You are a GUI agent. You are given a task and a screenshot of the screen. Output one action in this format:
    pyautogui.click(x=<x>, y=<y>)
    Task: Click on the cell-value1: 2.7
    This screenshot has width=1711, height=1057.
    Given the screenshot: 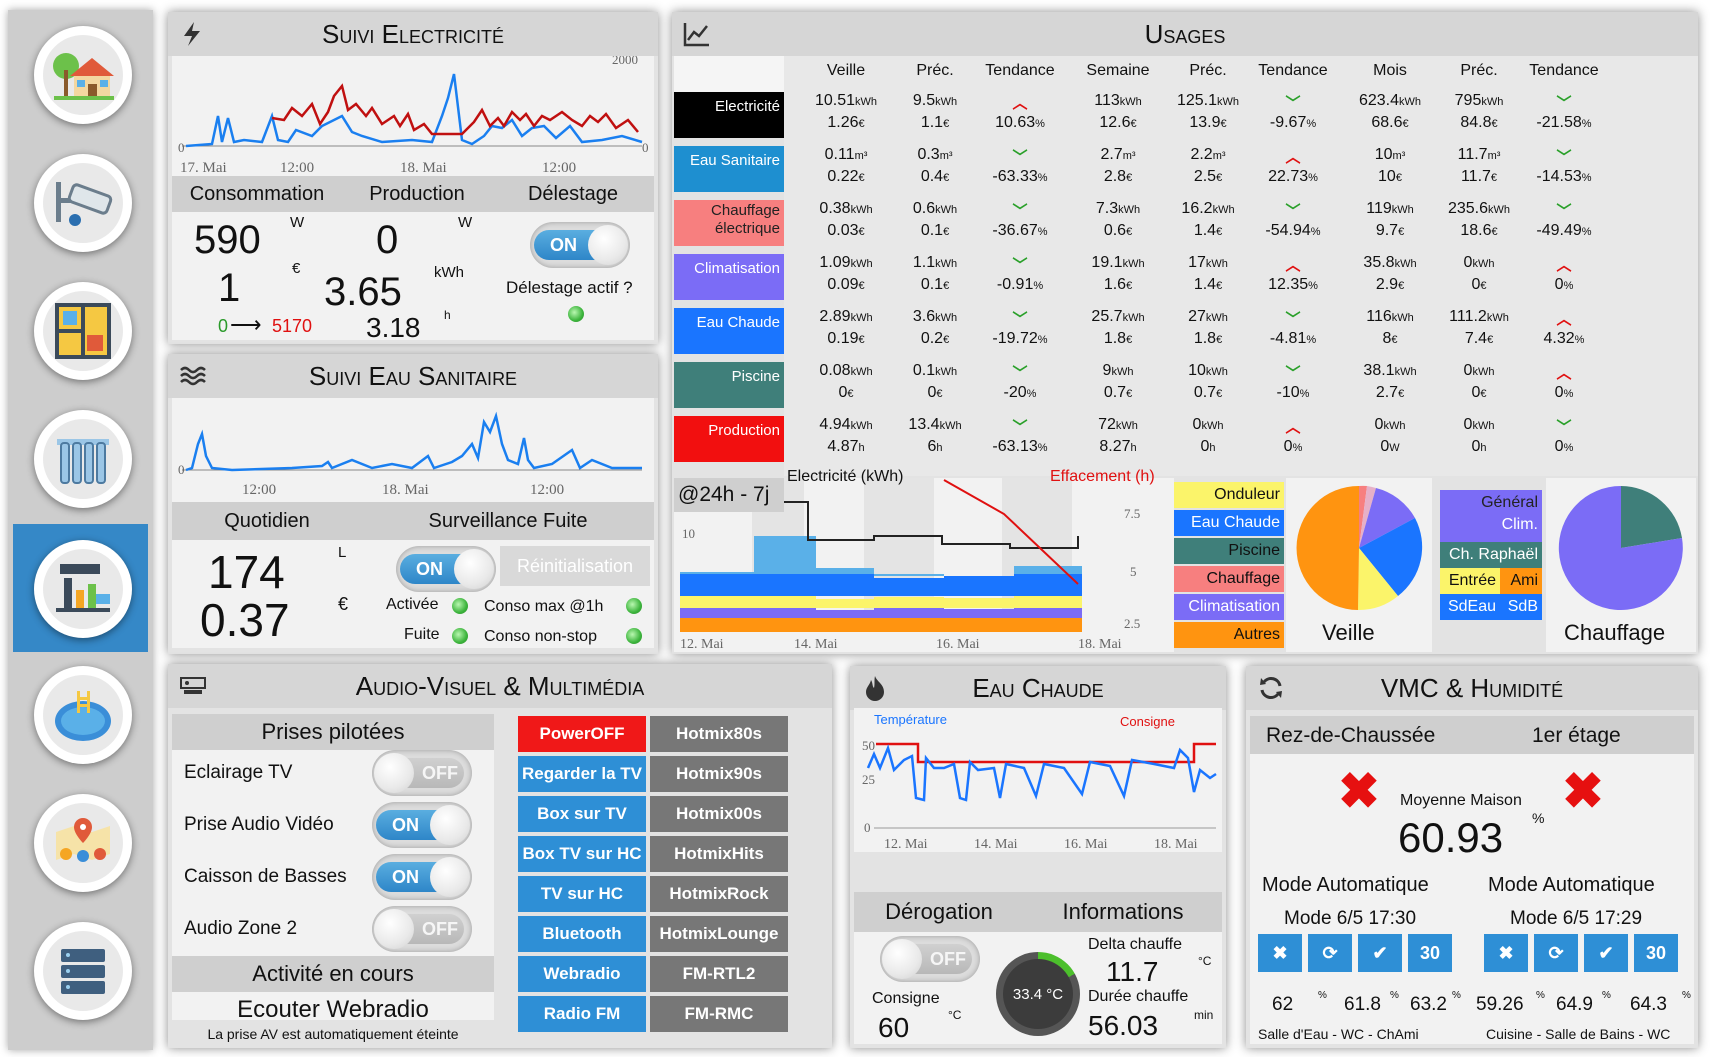 What is the action you would take?
    pyautogui.click(x=1111, y=154)
    